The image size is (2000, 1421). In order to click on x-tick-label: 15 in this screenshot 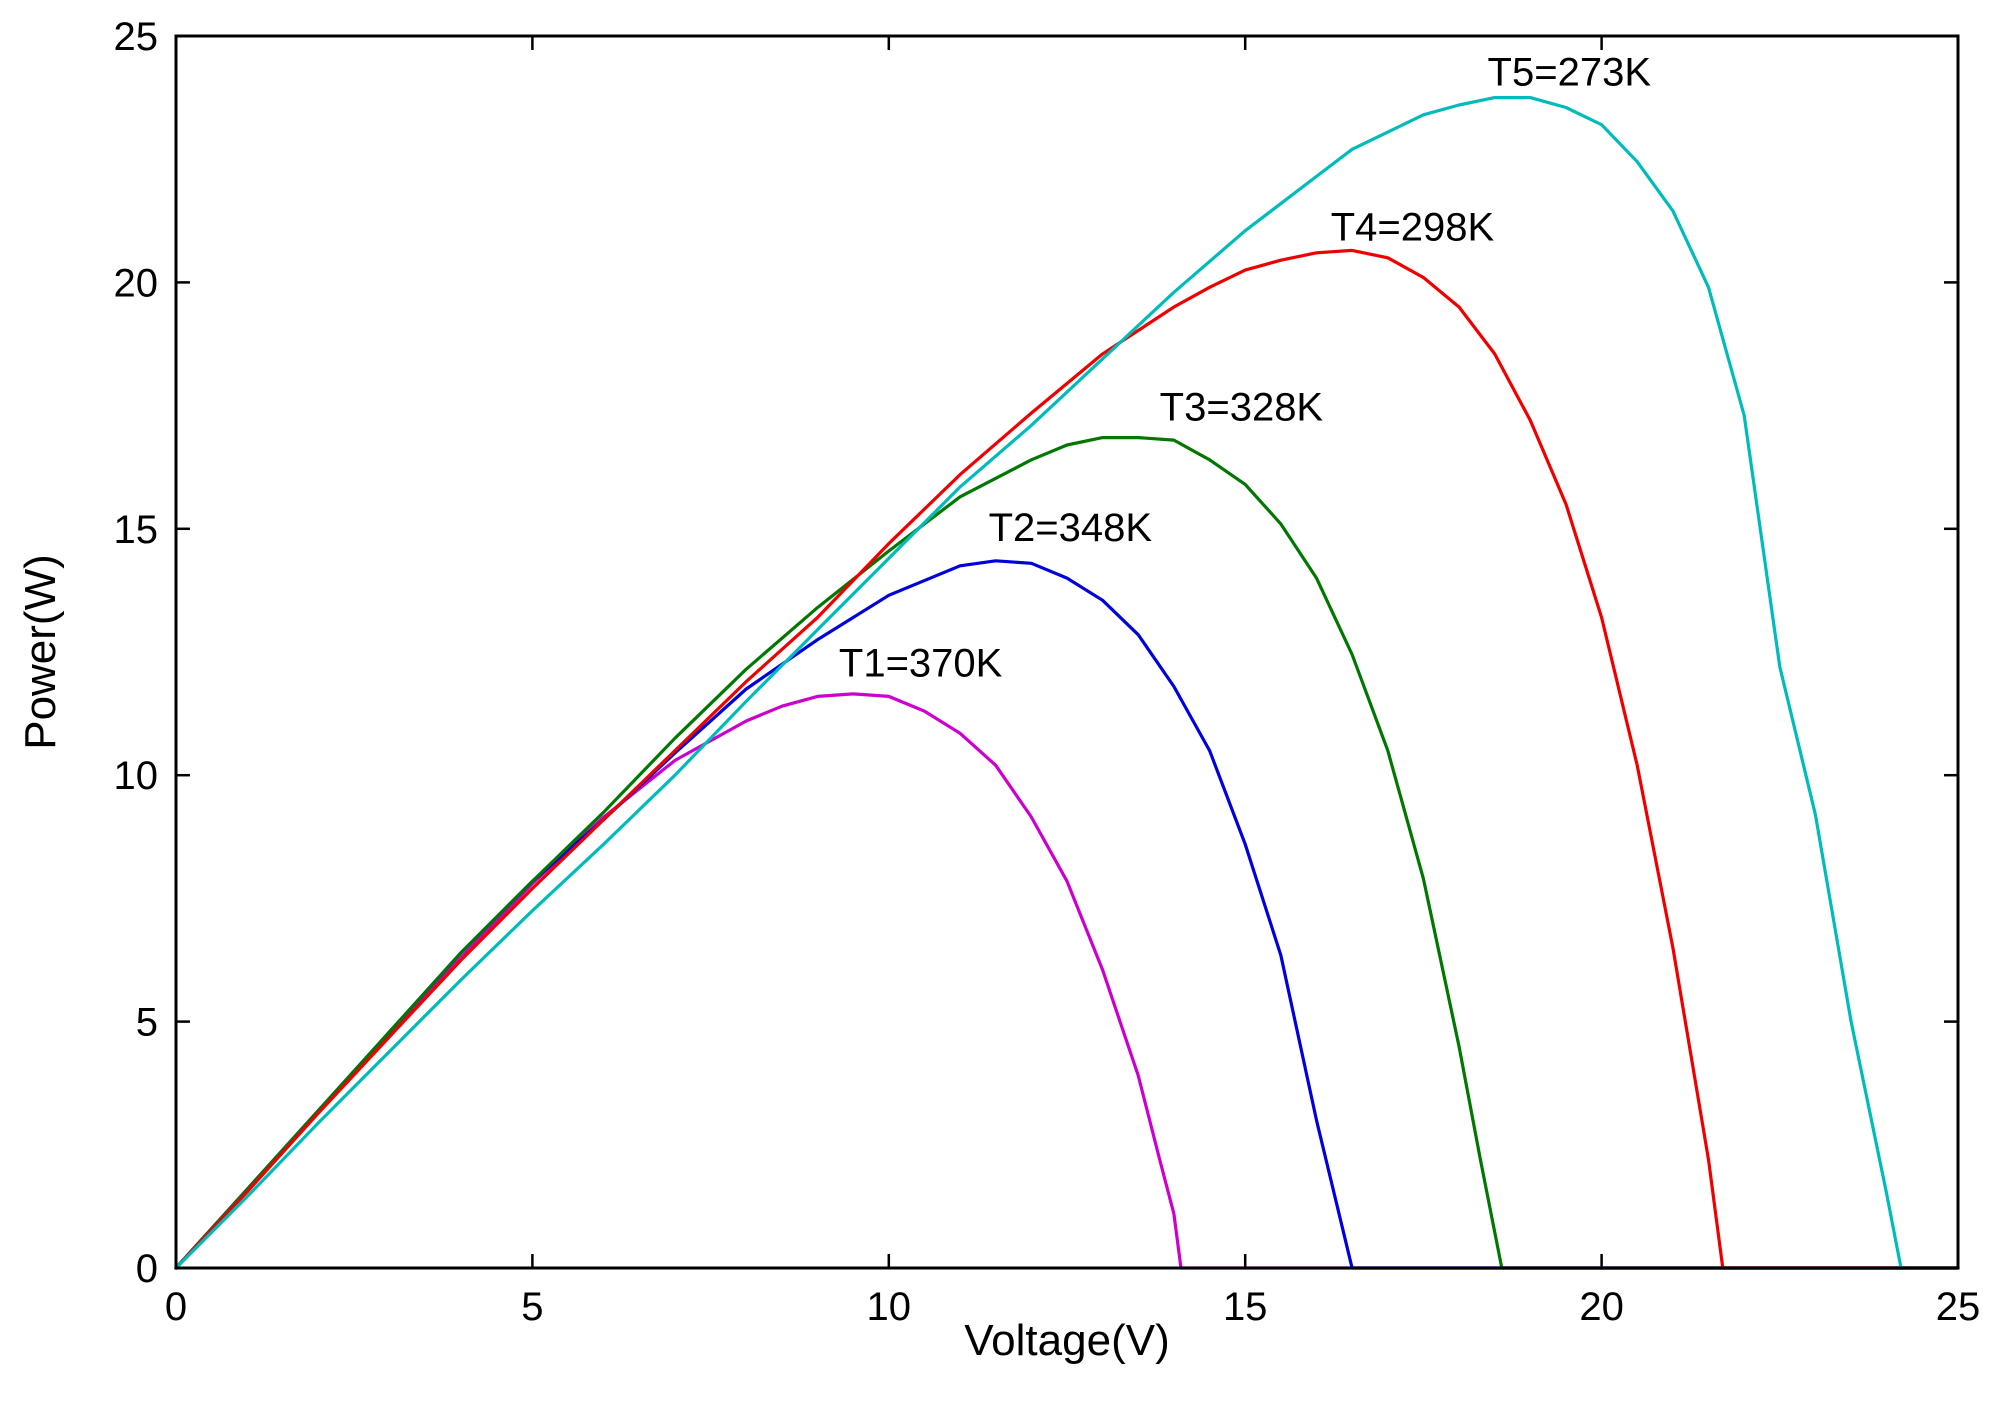, I will do `click(1245, 1307)`.